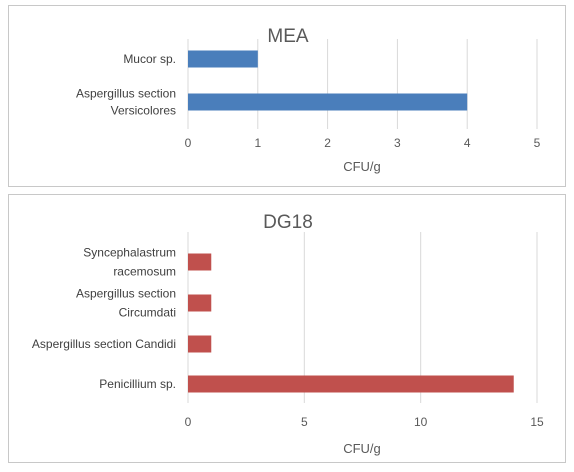 Image resolution: width=574 pixels, height=472 pixels. I want to click on category-label: Mucor sp., so click(149, 59).